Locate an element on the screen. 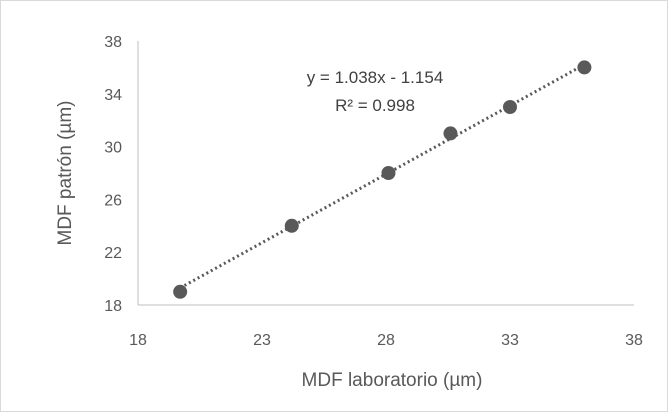 The height and width of the screenshot is (412, 668). y-tick-label: 38 is located at coordinates (113, 42).